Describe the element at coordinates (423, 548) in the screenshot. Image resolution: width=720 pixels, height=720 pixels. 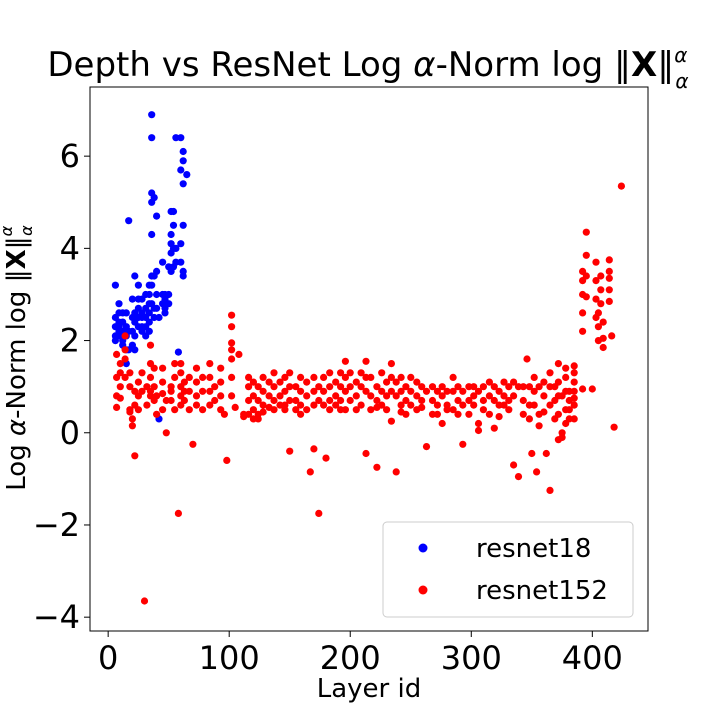
I see `legend-marker-resnet18` at that location.